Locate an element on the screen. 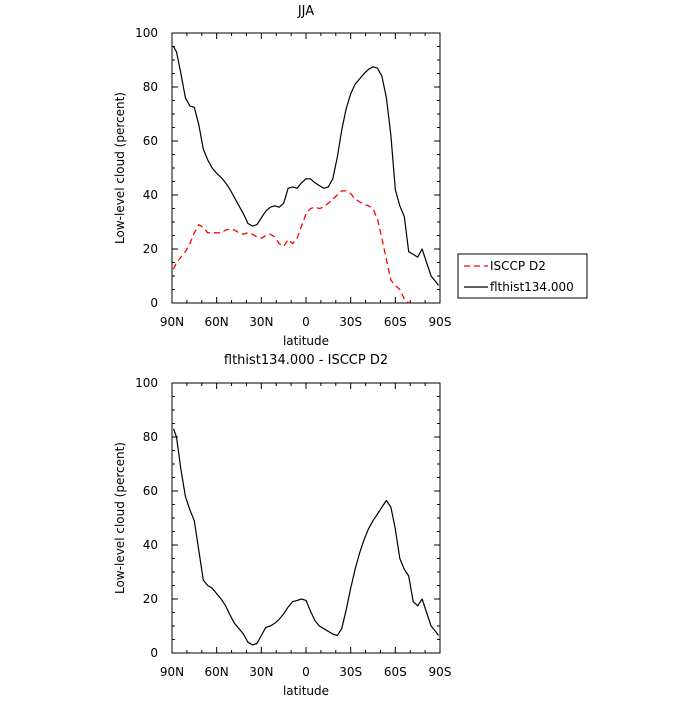 The image size is (700, 704). panel-bottom-x-axis-label: latitude is located at coordinates (306, 691).